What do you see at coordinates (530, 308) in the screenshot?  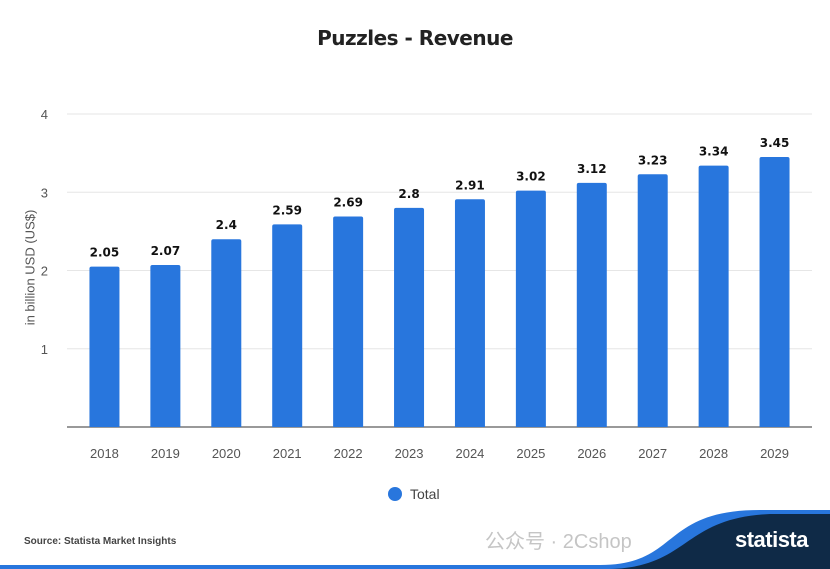 I see `bar-2025` at bounding box center [530, 308].